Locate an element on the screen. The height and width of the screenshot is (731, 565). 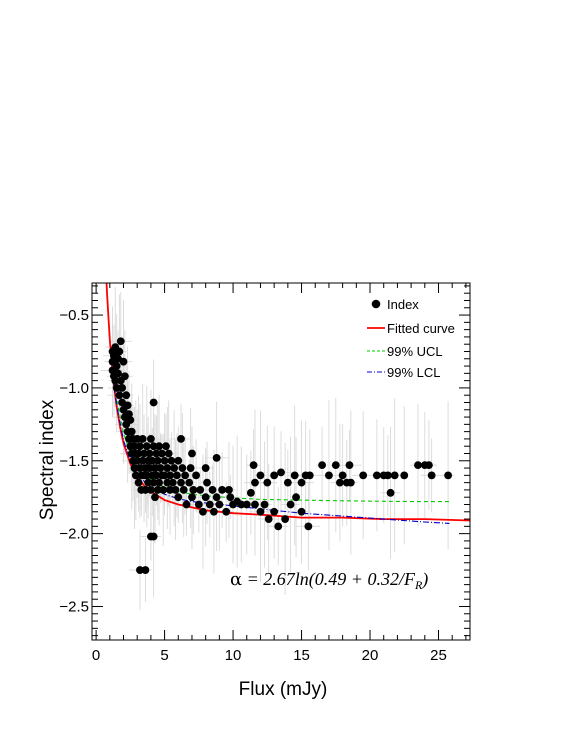
y-tick-label: −0.5 is located at coordinates (74, 315).